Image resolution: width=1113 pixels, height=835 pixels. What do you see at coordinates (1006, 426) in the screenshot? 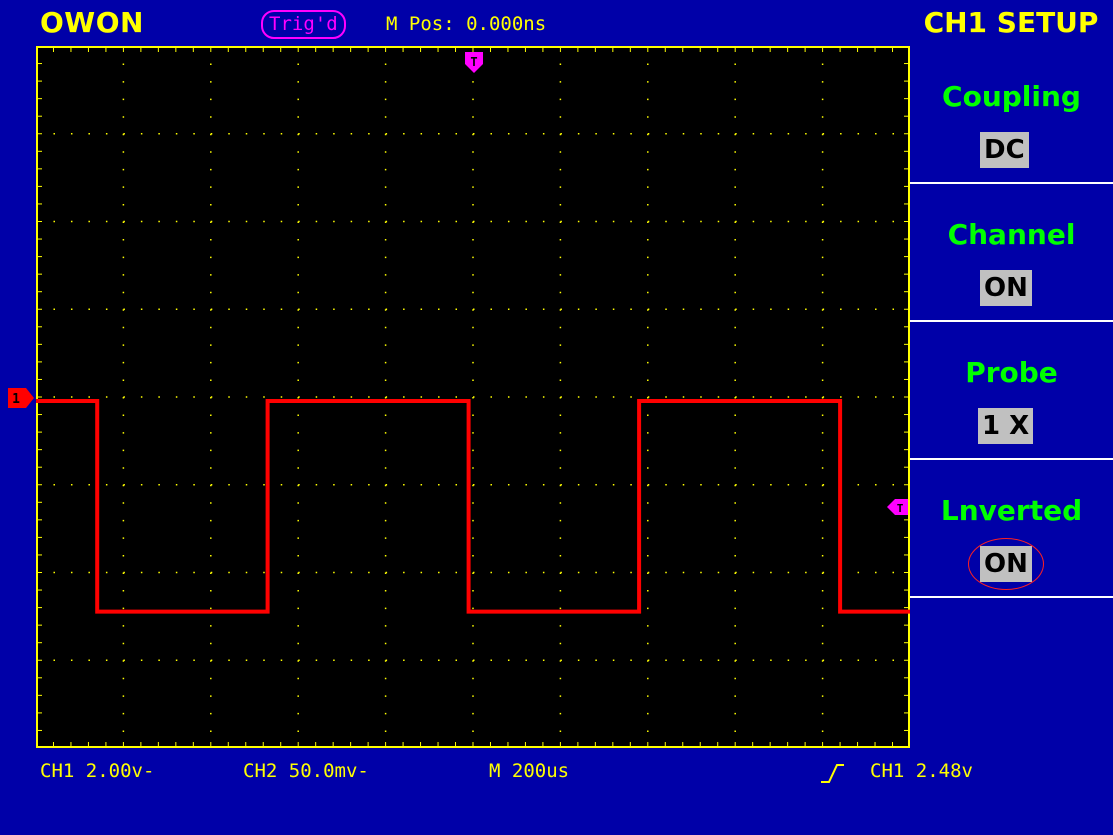
I see `menu-value-probe: 1 X` at bounding box center [1006, 426].